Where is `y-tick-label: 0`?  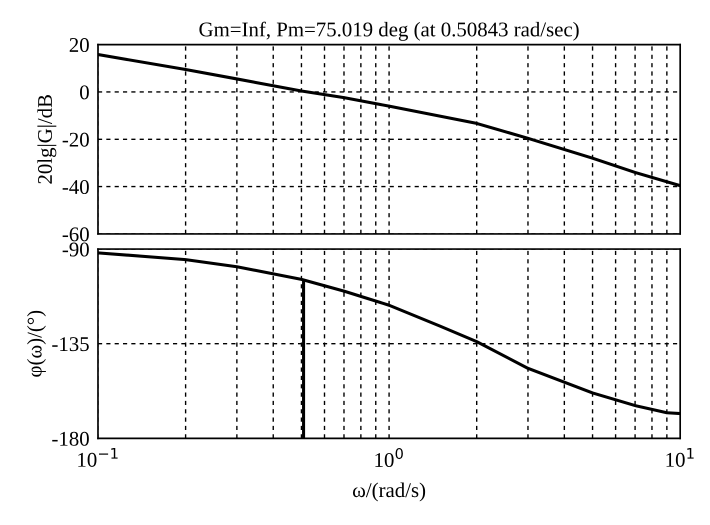
y-tick-label: 0 is located at coordinates (84, 92).